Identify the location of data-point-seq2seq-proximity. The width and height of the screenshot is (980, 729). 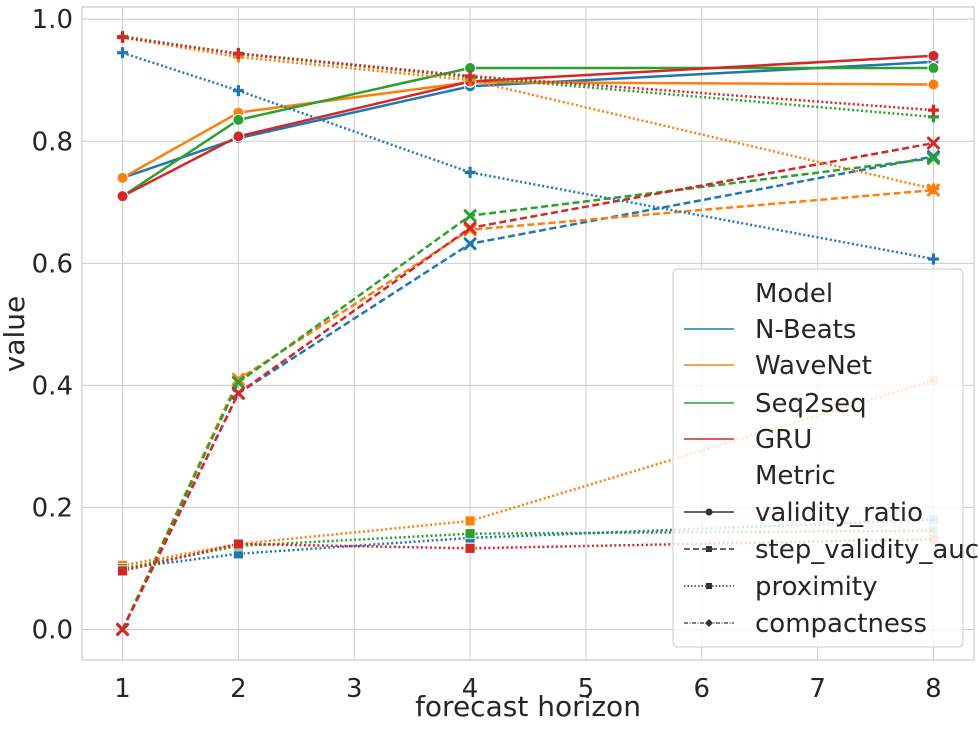
(470, 534).